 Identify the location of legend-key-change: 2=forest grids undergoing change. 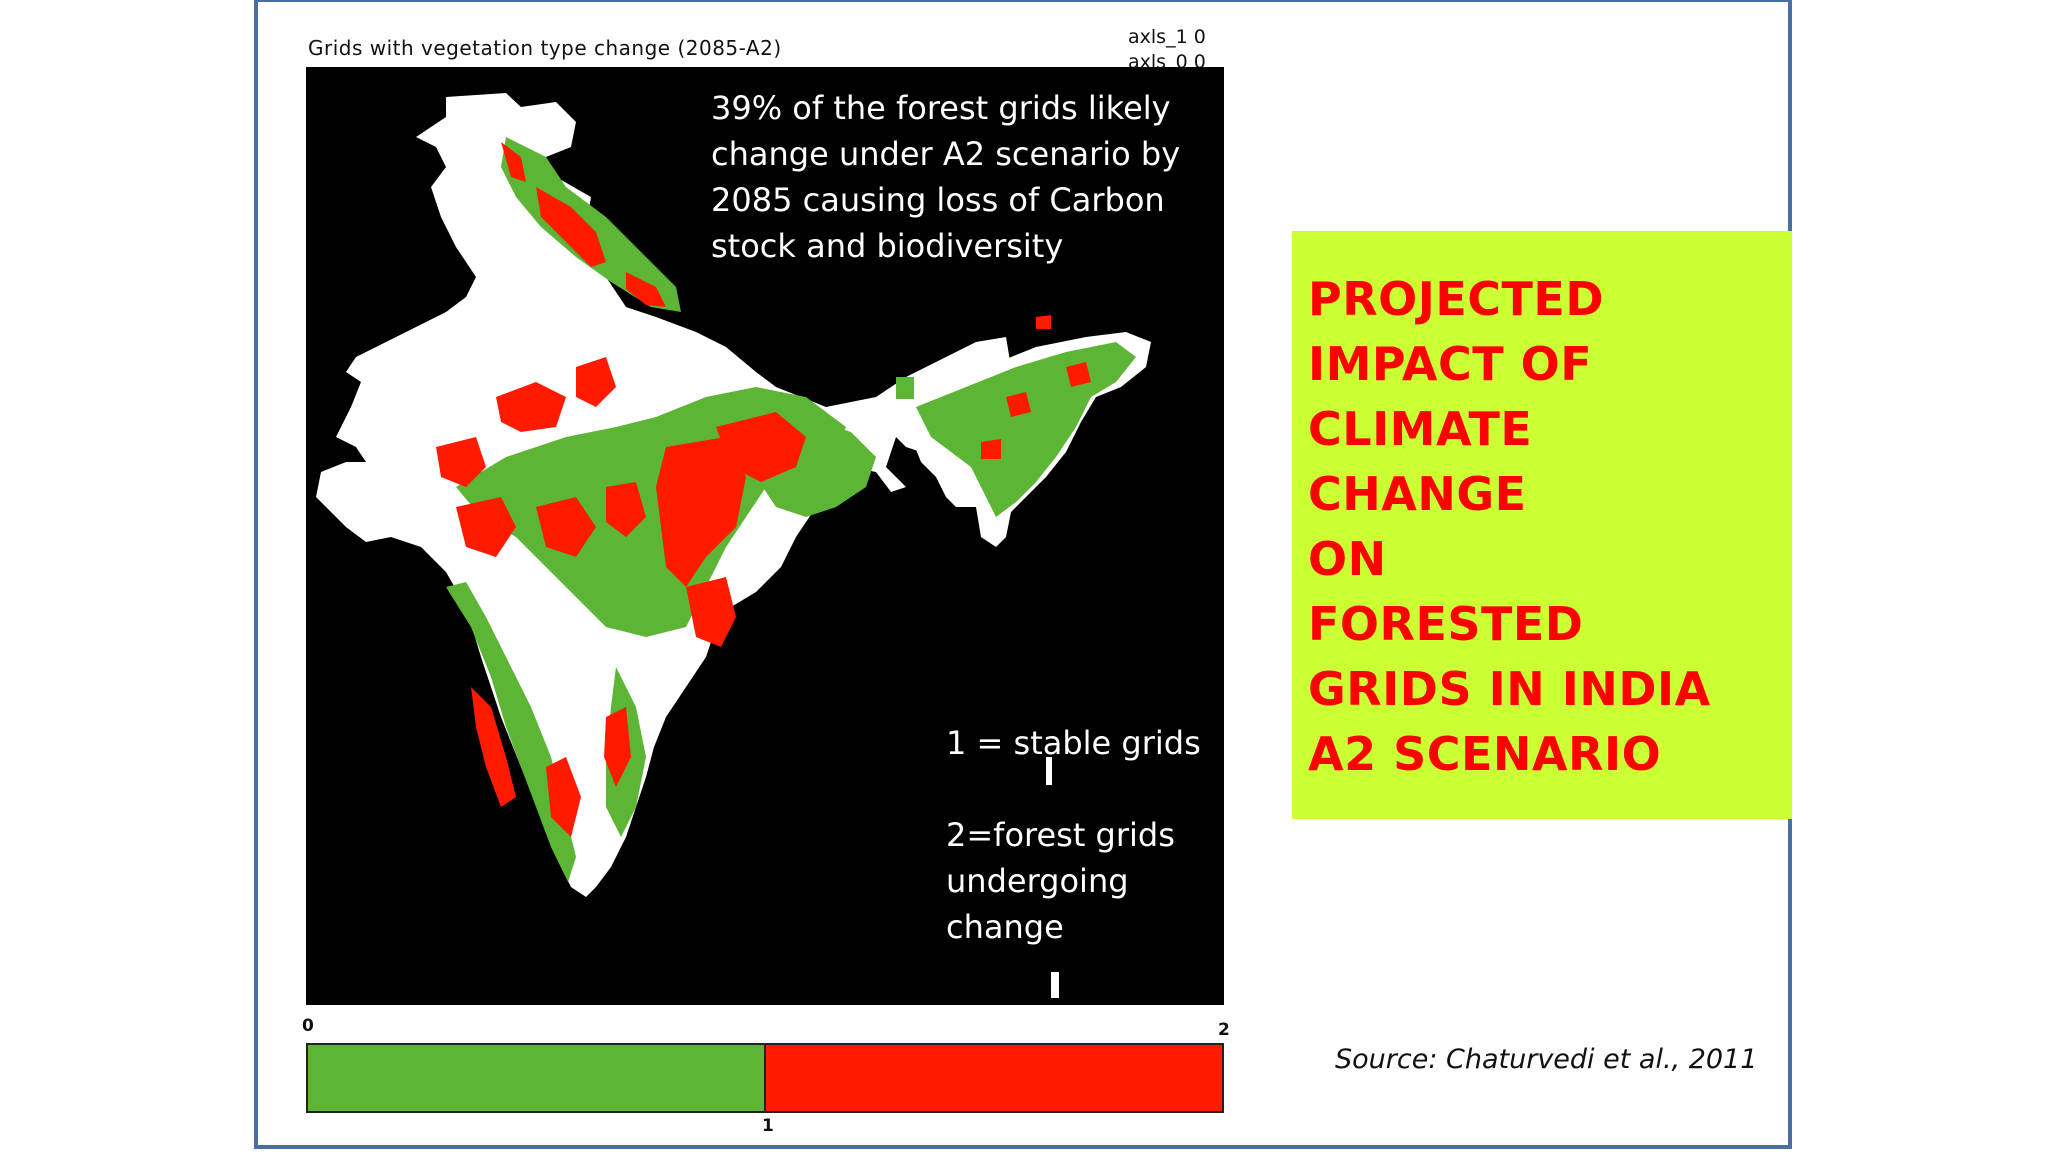
(1060, 881).